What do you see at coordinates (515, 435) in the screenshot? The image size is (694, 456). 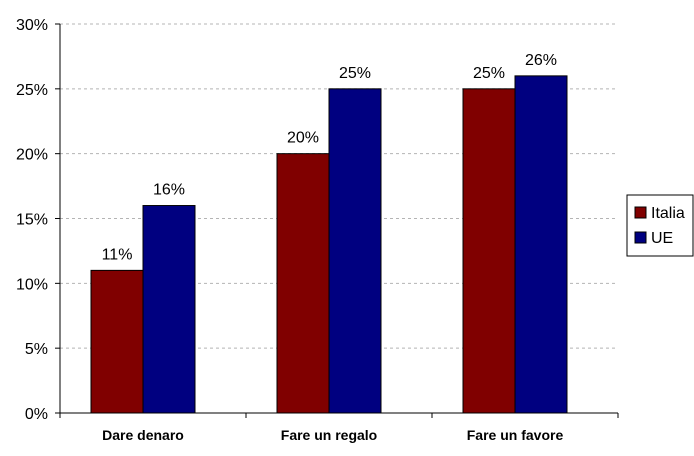 I see `x-category-label: Fare un favore` at bounding box center [515, 435].